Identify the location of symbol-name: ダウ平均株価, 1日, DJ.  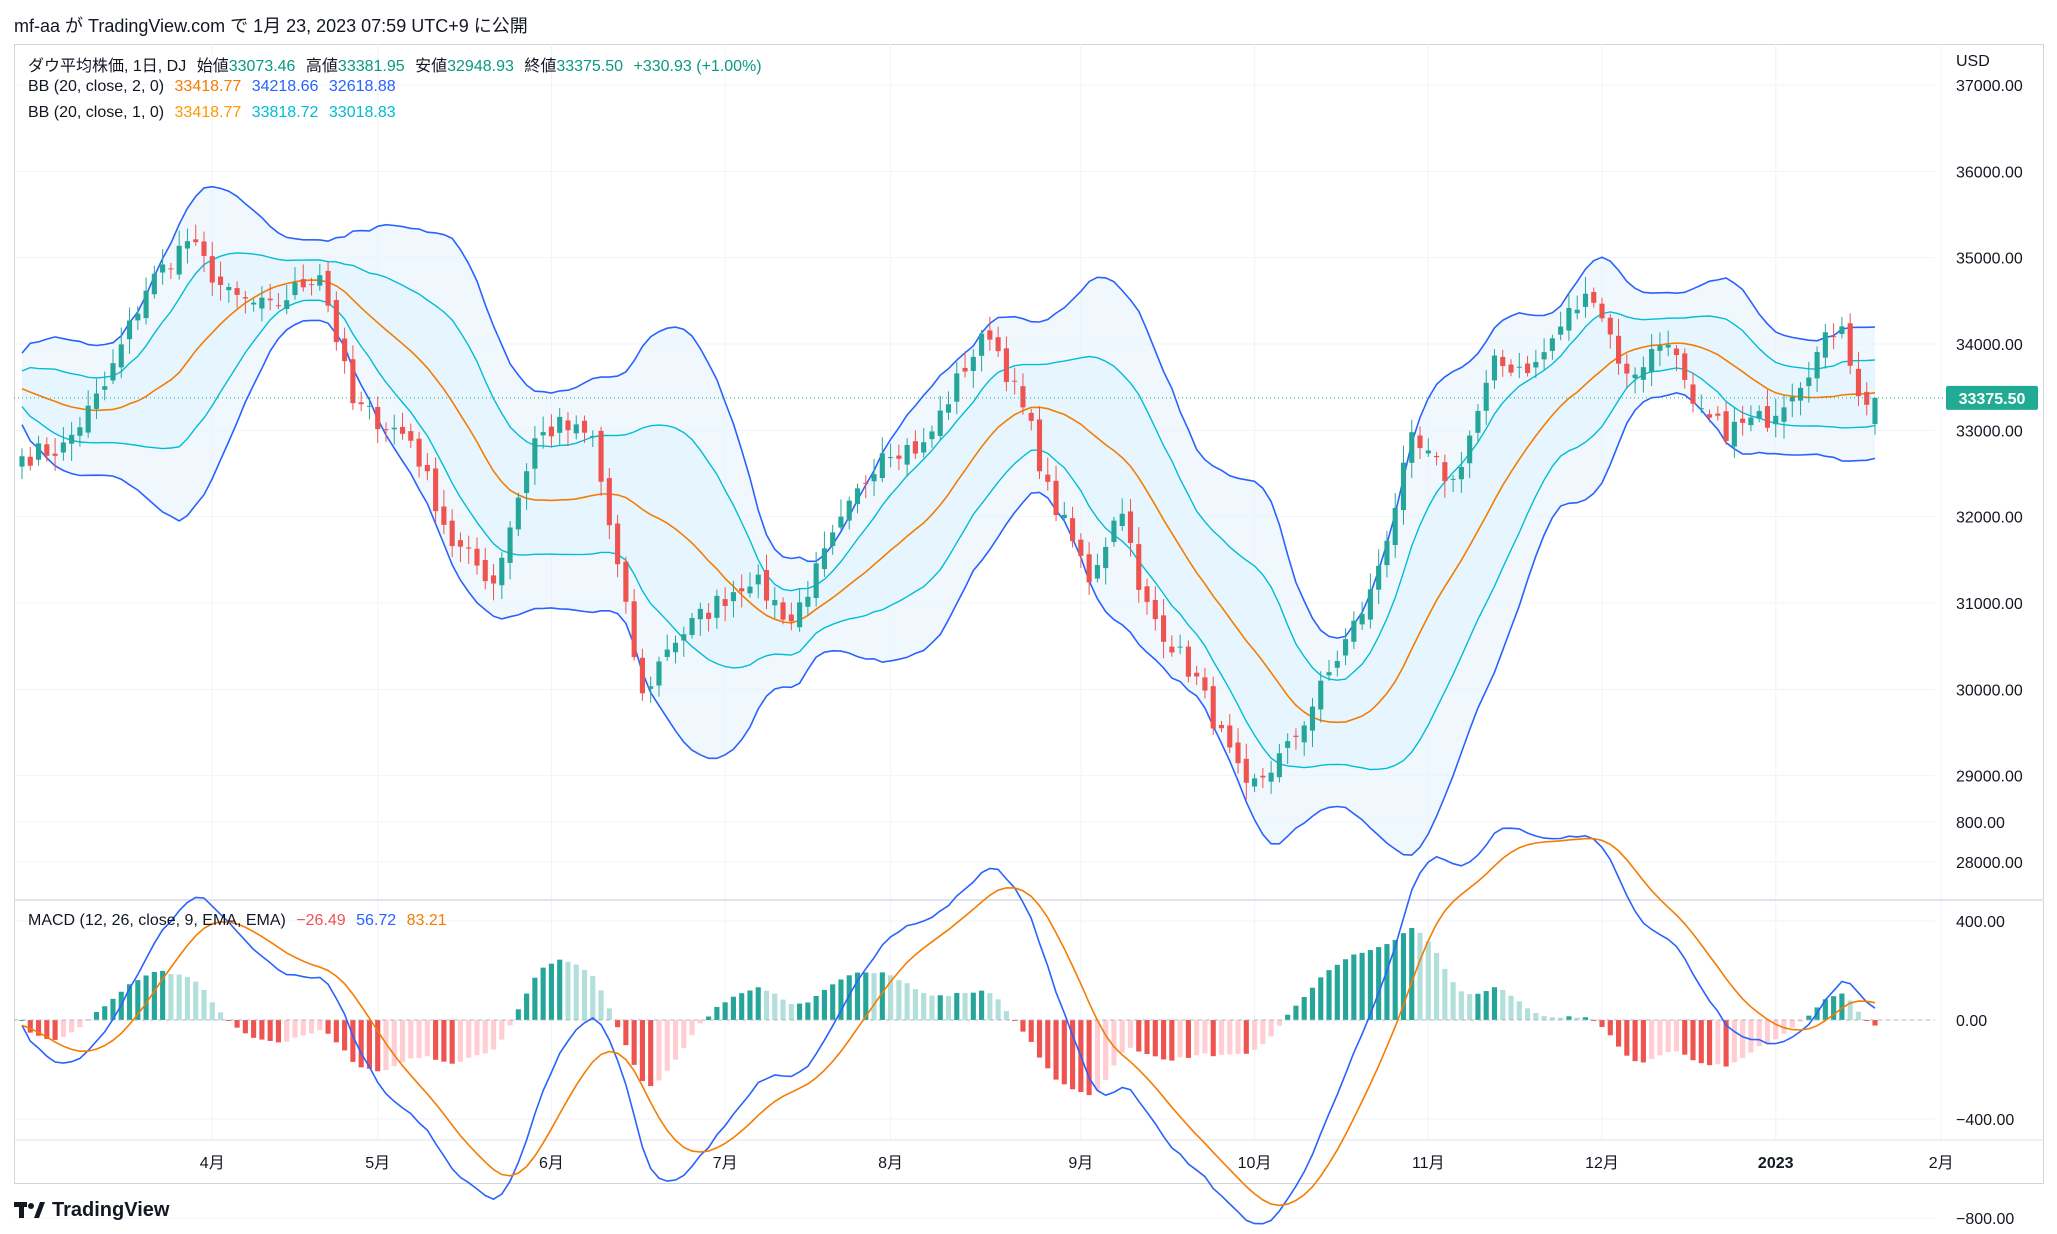
(107, 66).